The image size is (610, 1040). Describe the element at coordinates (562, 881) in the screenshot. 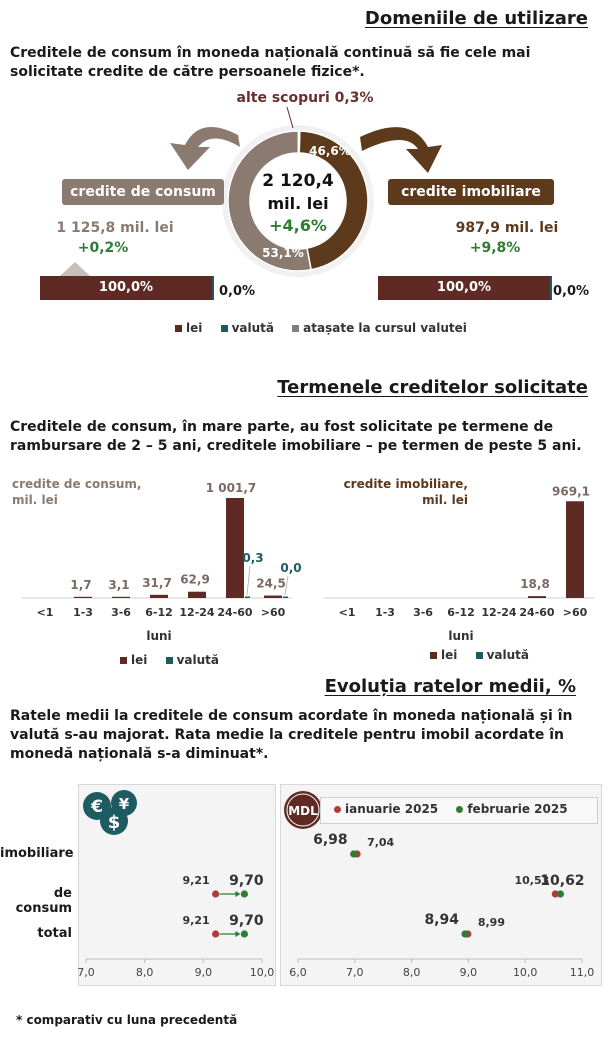

I see `label-feb-de consum: 10,62` at that location.